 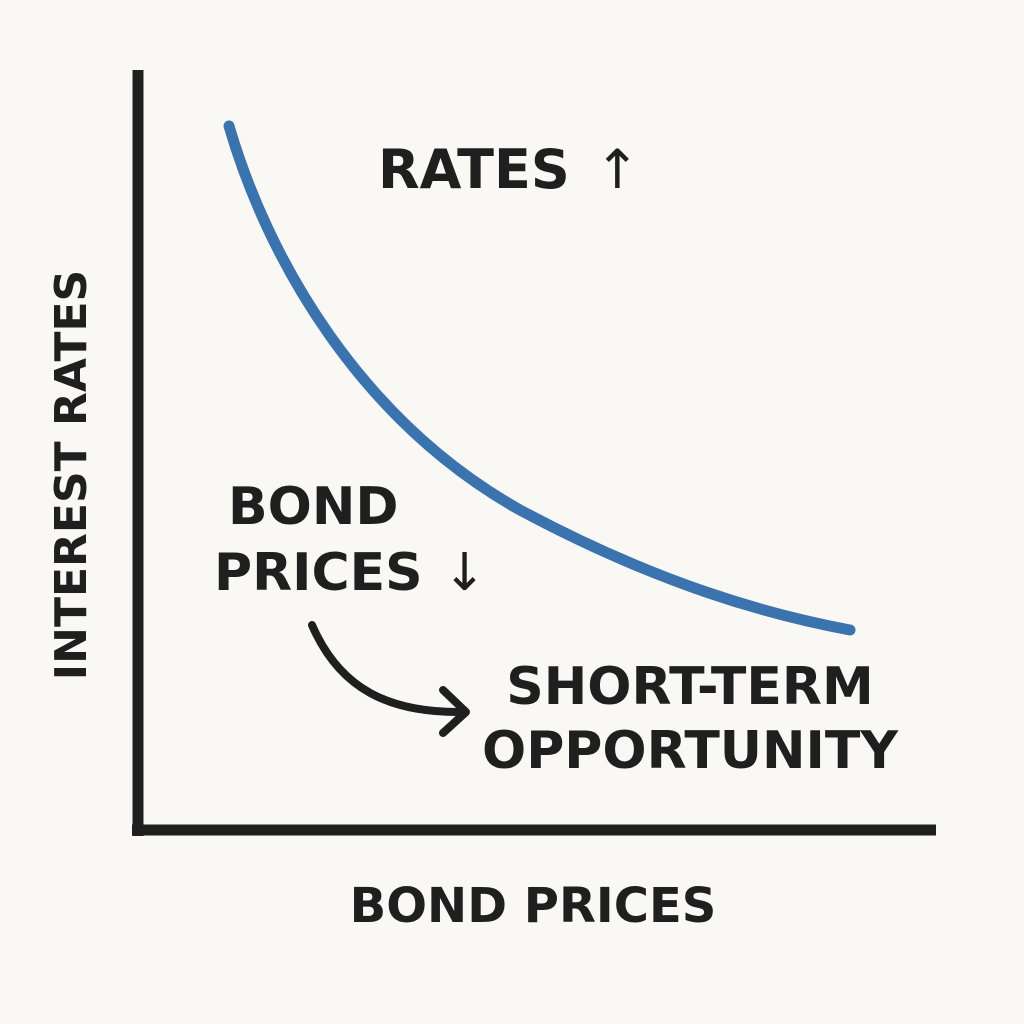 I want to click on x-axis-label: BOND PRICES, so click(x=533, y=906).